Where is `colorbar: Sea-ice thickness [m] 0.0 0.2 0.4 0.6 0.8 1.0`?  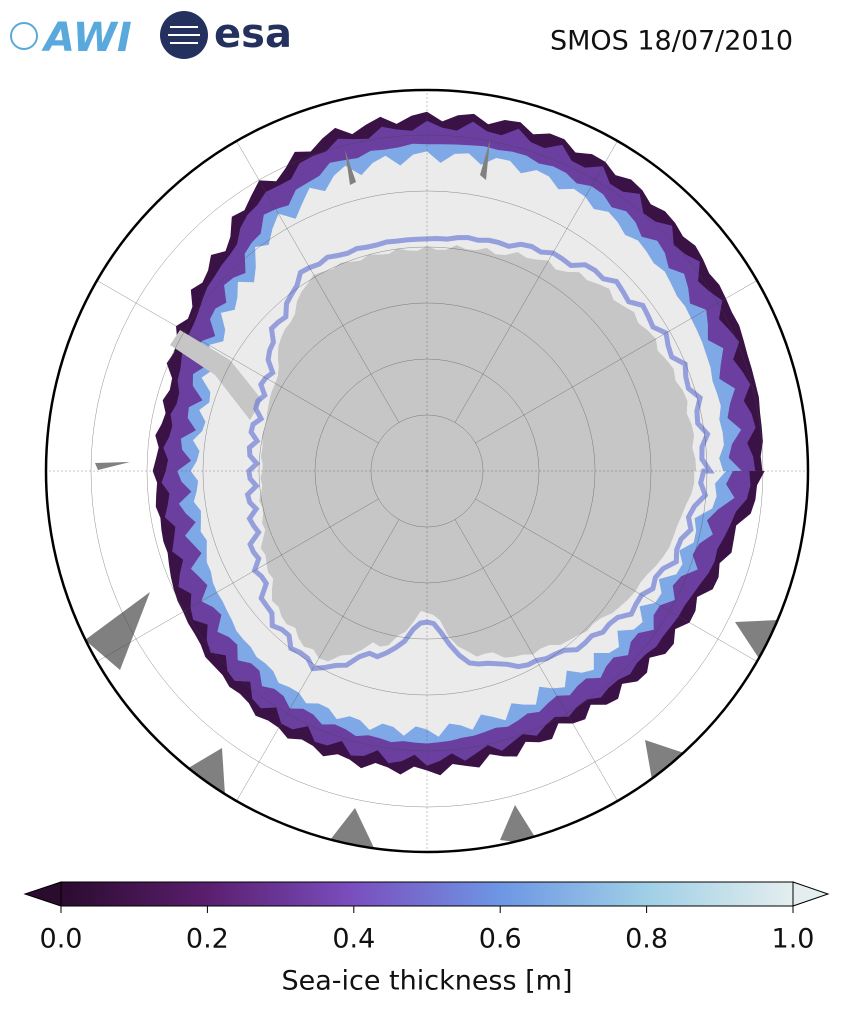 colorbar: Sea-ice thickness [m] 0.0 0.2 0.4 0.6 0.8 1.0 is located at coordinates (426, 939).